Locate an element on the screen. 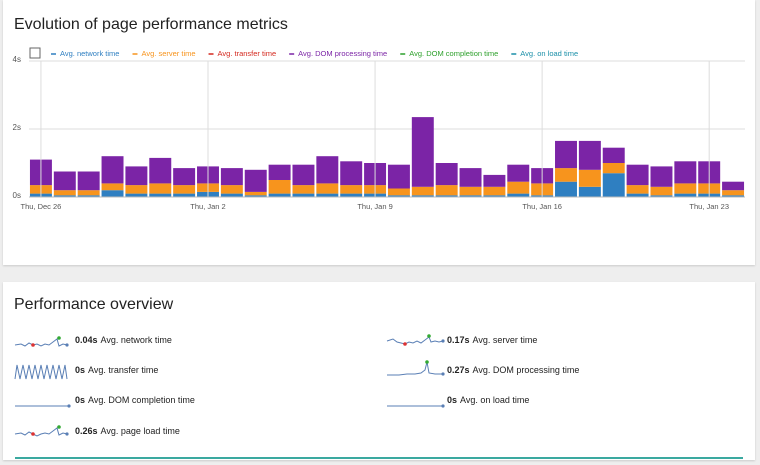  metric: 0.04s Avg. network time is located at coordinates (123, 340).